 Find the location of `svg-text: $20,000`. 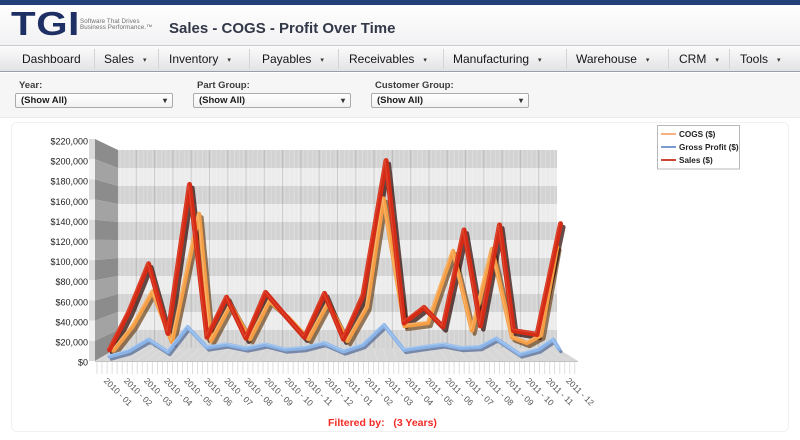

svg-text: $20,000 is located at coordinates (71, 343).